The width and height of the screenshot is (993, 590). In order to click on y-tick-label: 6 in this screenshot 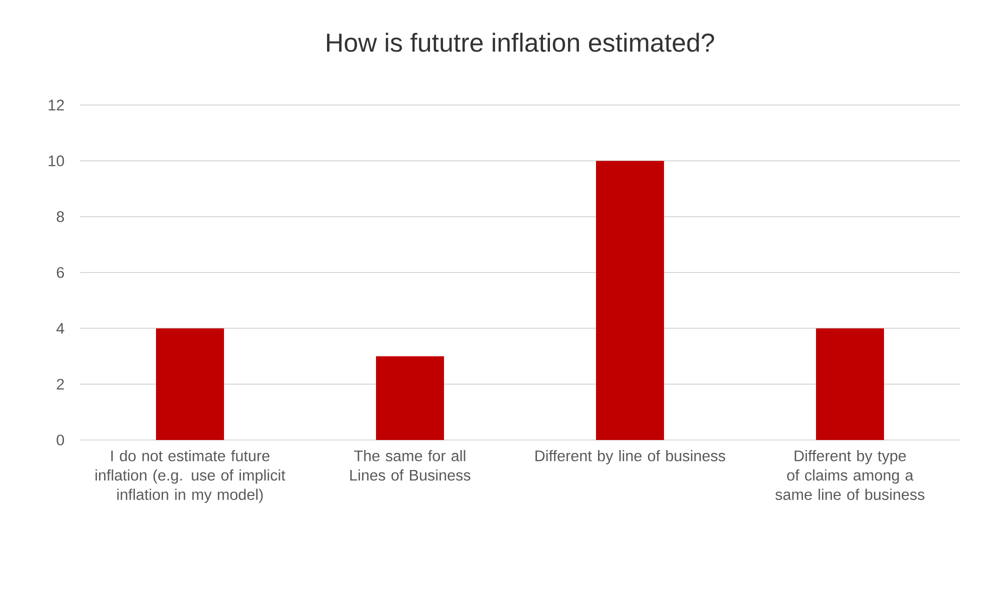, I will do `click(60, 272)`.